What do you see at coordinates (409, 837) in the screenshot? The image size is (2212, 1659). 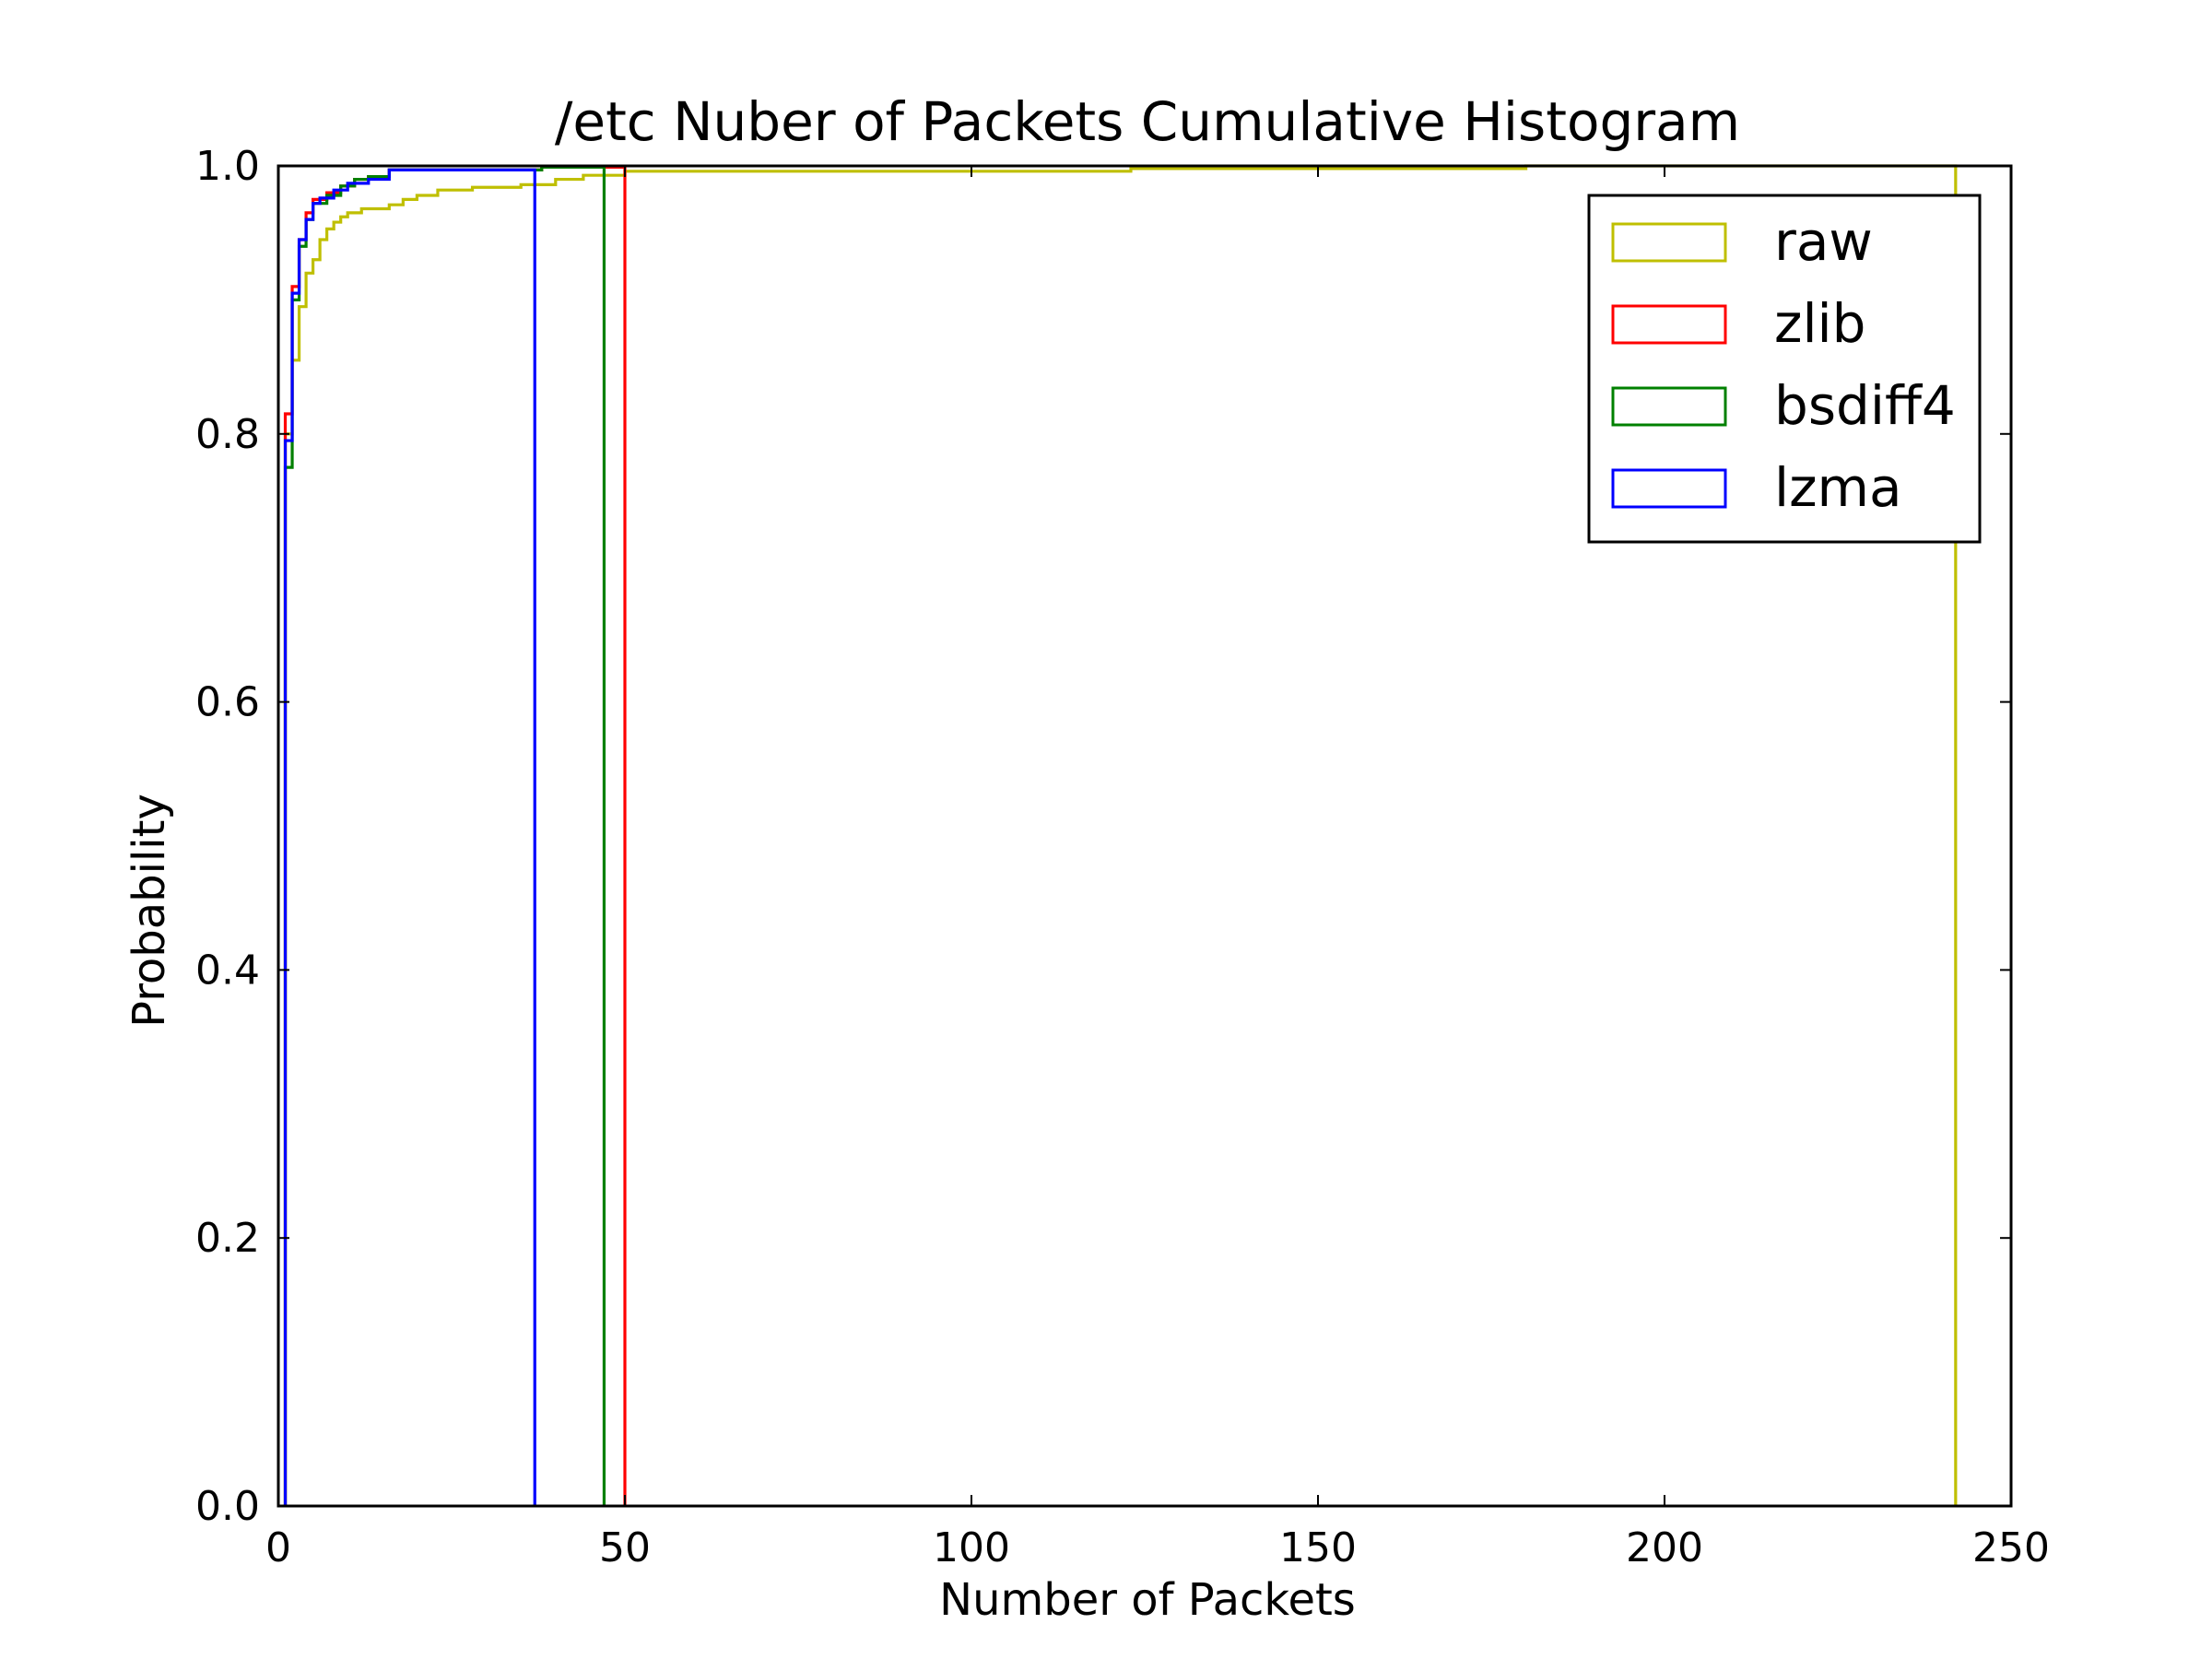 I see `series-line-lzma` at bounding box center [409, 837].